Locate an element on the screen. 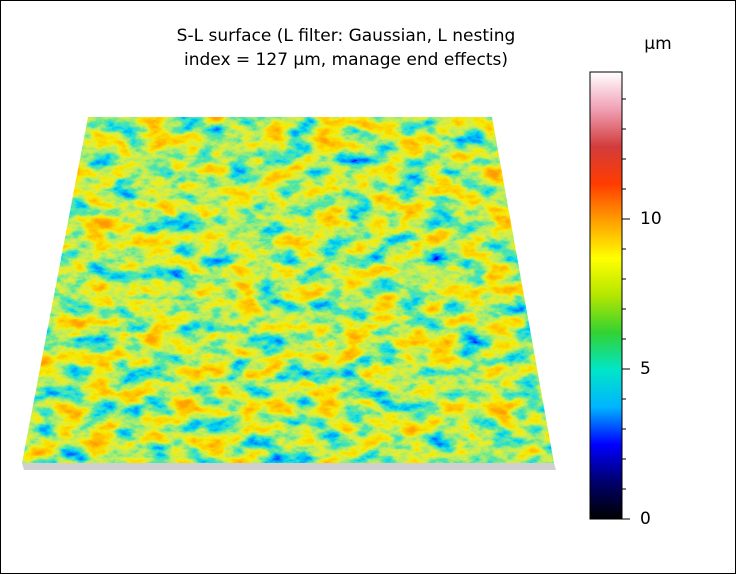 This screenshot has height=574, width=736. colorbar-label: µm is located at coordinates (657, 44).